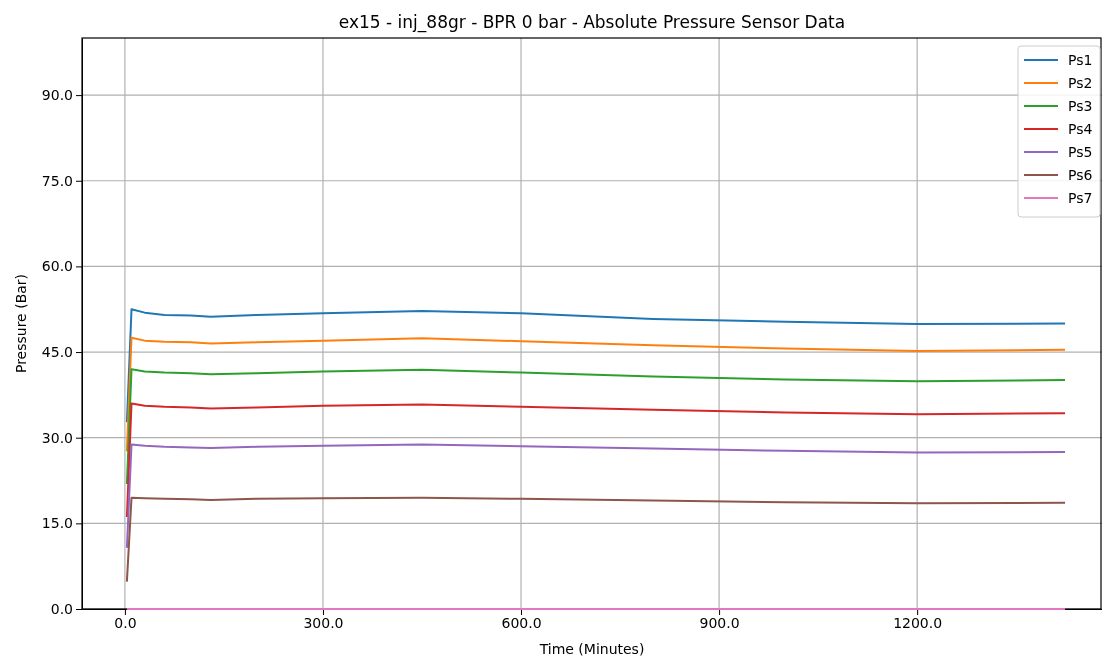 Image resolution: width=1102 pixels, height=658 pixels. What do you see at coordinates (521, 622) in the screenshot?
I see `x-tick-label: 600.0` at bounding box center [521, 622].